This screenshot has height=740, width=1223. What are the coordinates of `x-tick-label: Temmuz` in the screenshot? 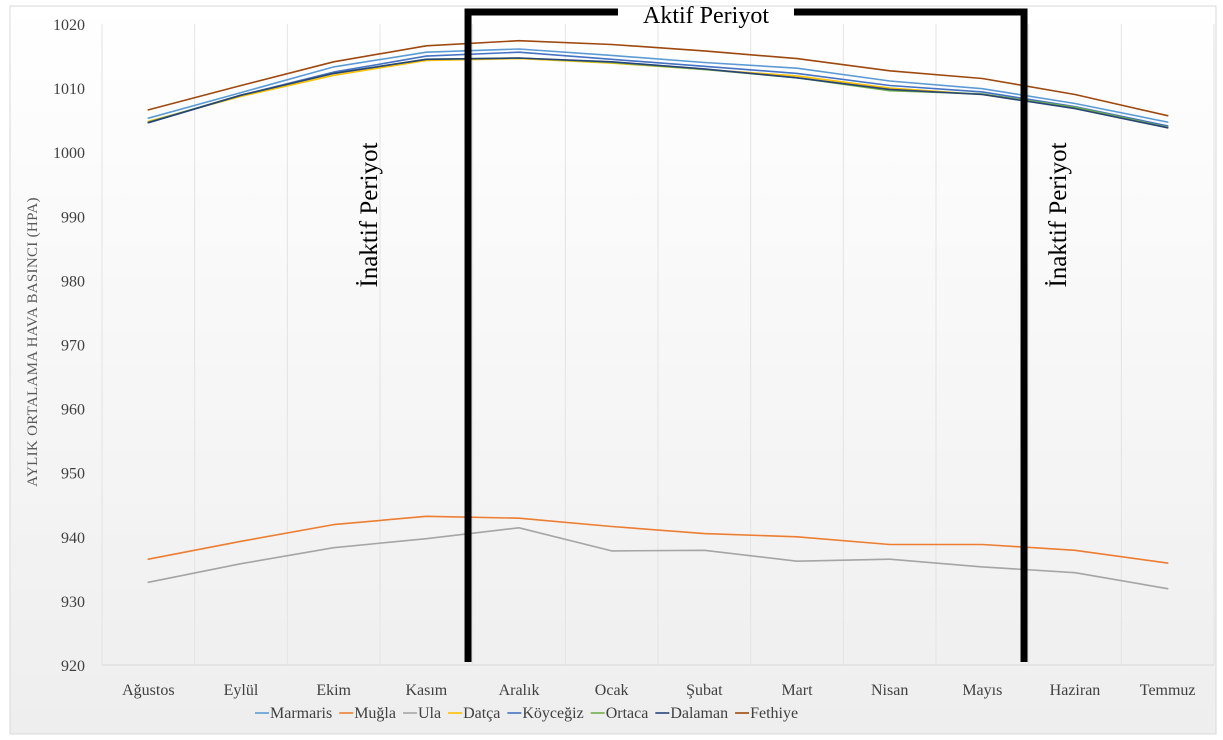 It's located at (1168, 690).